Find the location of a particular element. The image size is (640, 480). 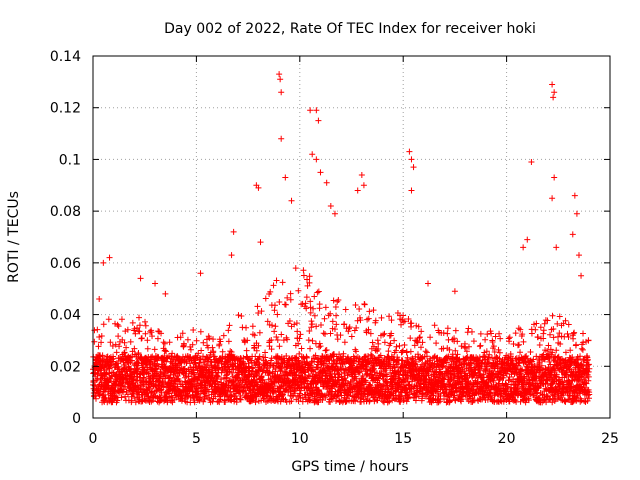

x-tick-label: 10 is located at coordinates (300, 439).